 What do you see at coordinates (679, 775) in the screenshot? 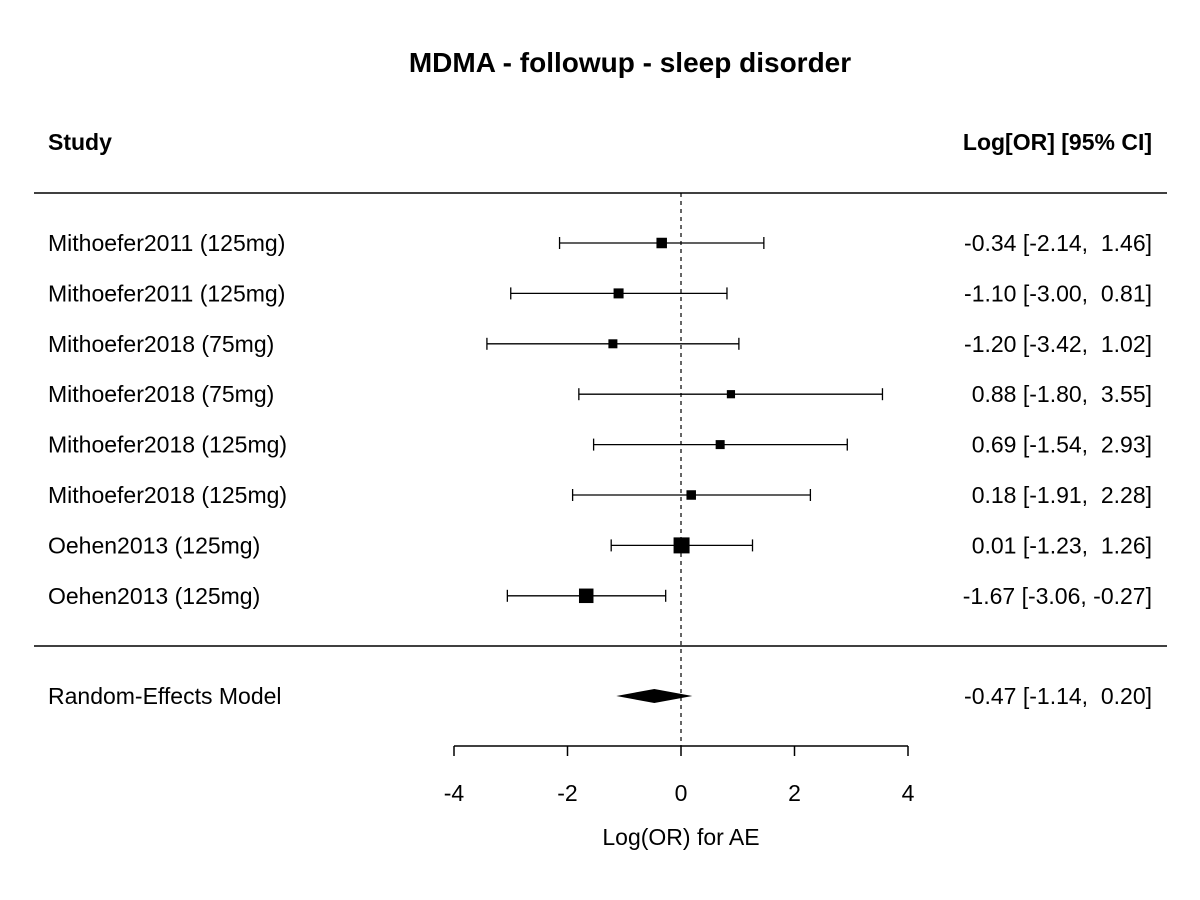
I see `x-axis: -4 -2 0 2 4` at bounding box center [679, 775].